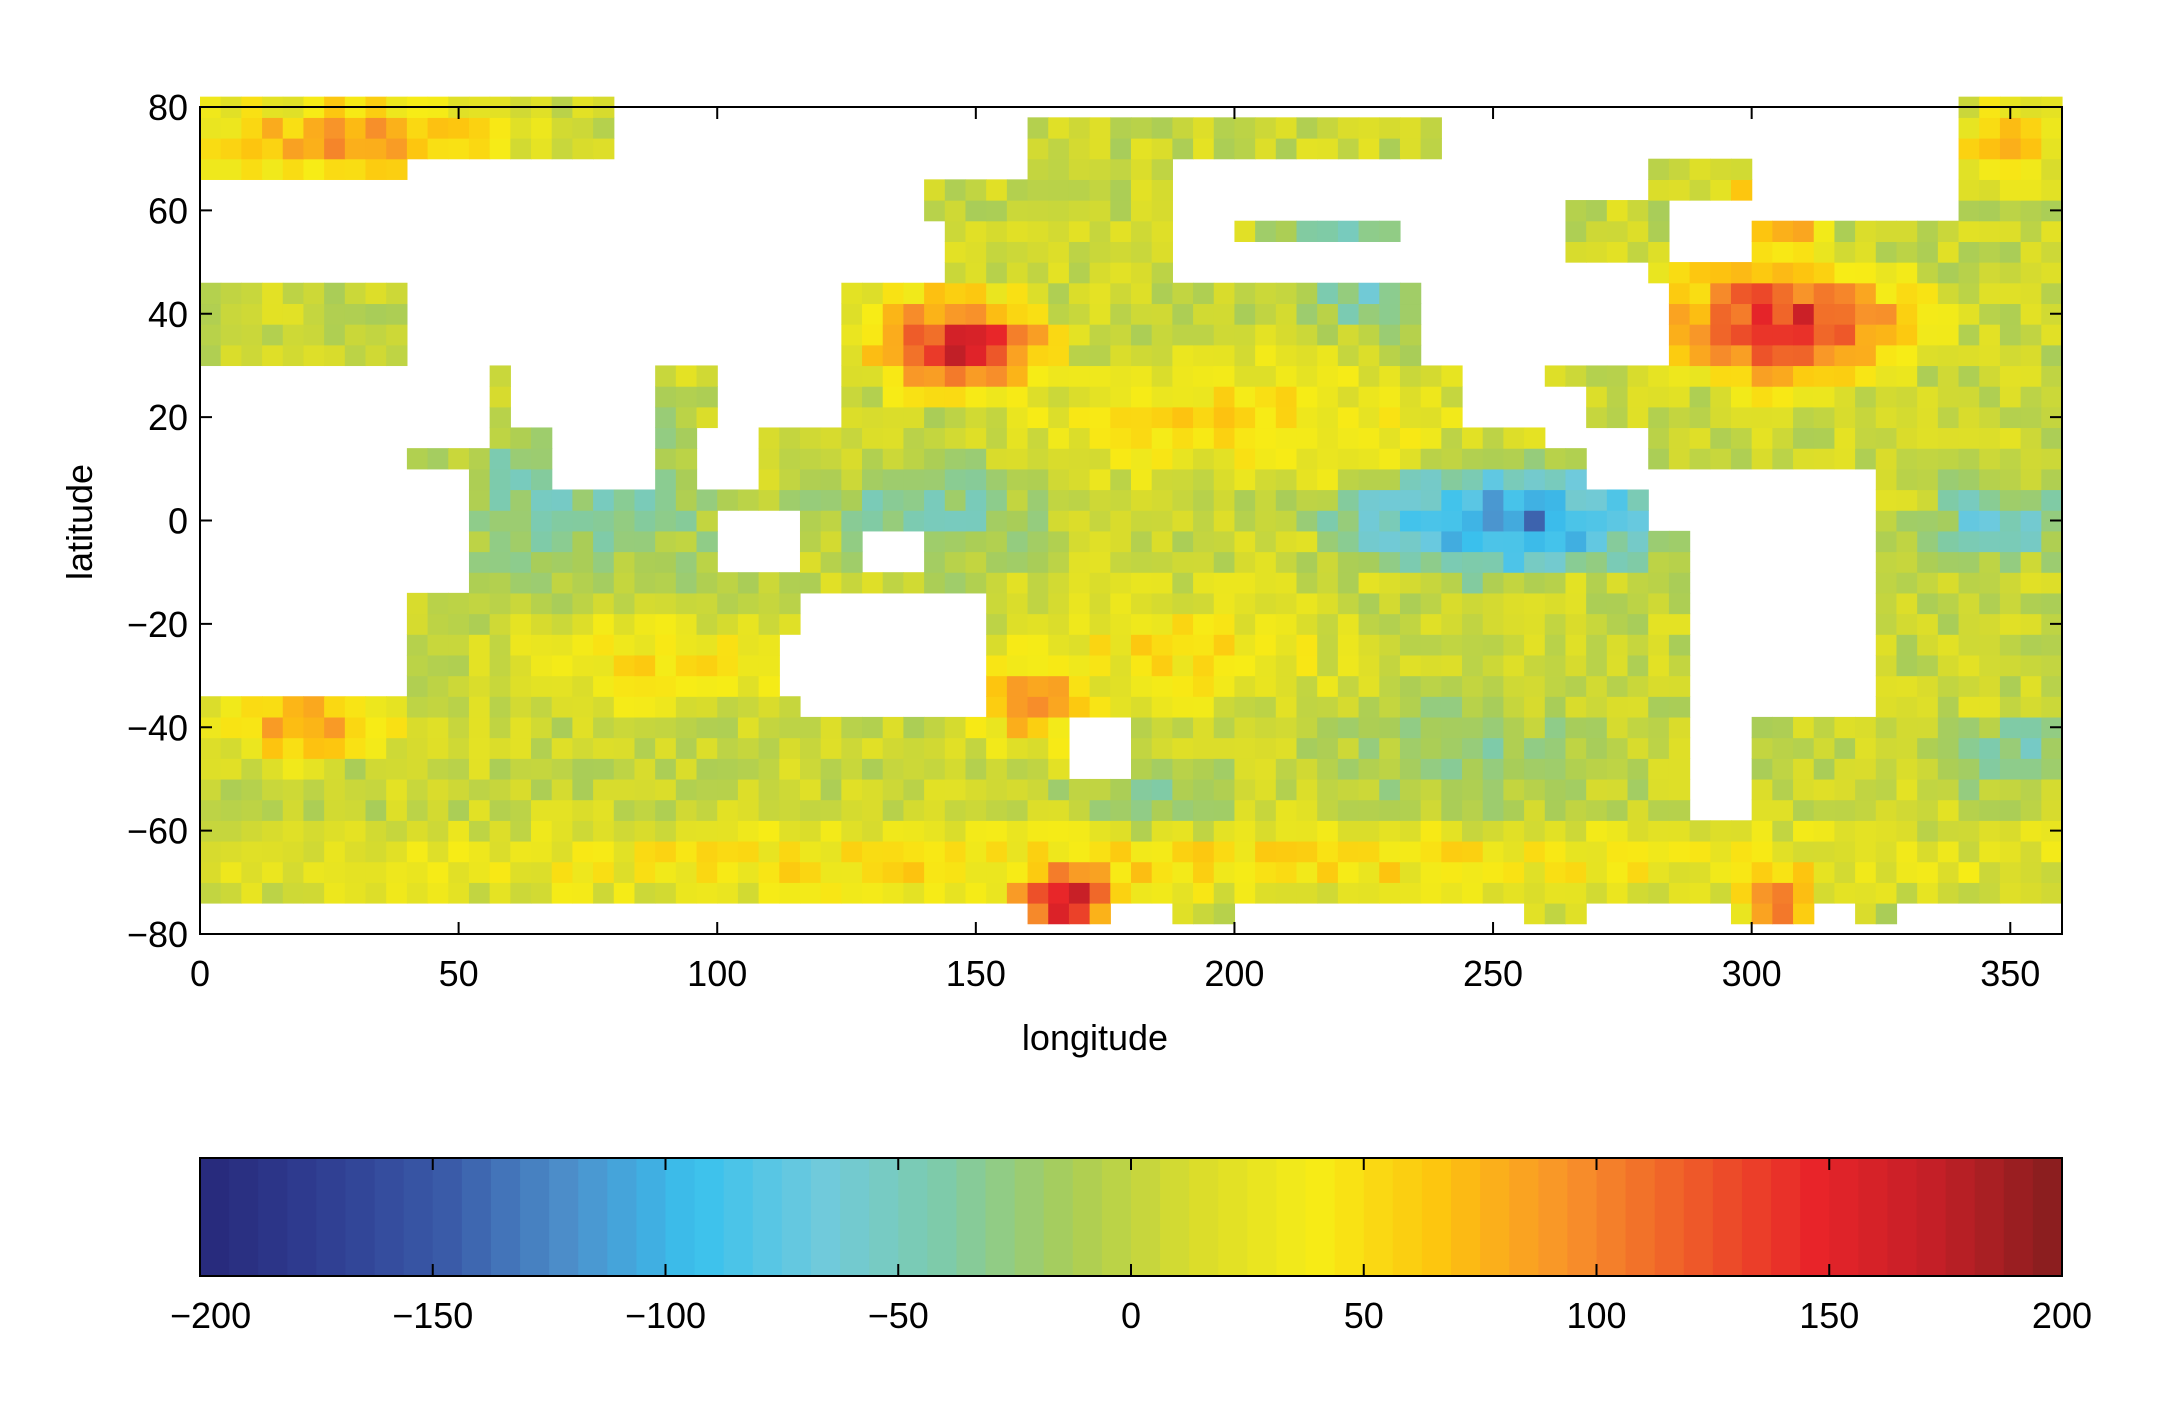  What do you see at coordinates (459, 973) in the screenshot?
I see `x-tick-label: 50` at bounding box center [459, 973].